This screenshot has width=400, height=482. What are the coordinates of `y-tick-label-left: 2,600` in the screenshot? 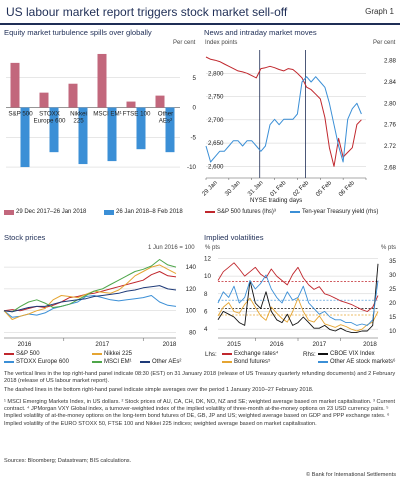 It's located at (216, 166).